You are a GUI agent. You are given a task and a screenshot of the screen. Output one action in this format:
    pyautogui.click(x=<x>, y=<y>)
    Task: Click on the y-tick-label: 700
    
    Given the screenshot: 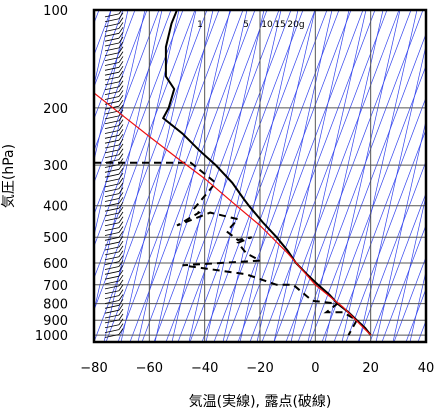 What is the action you would take?
    pyautogui.click(x=55, y=286)
    